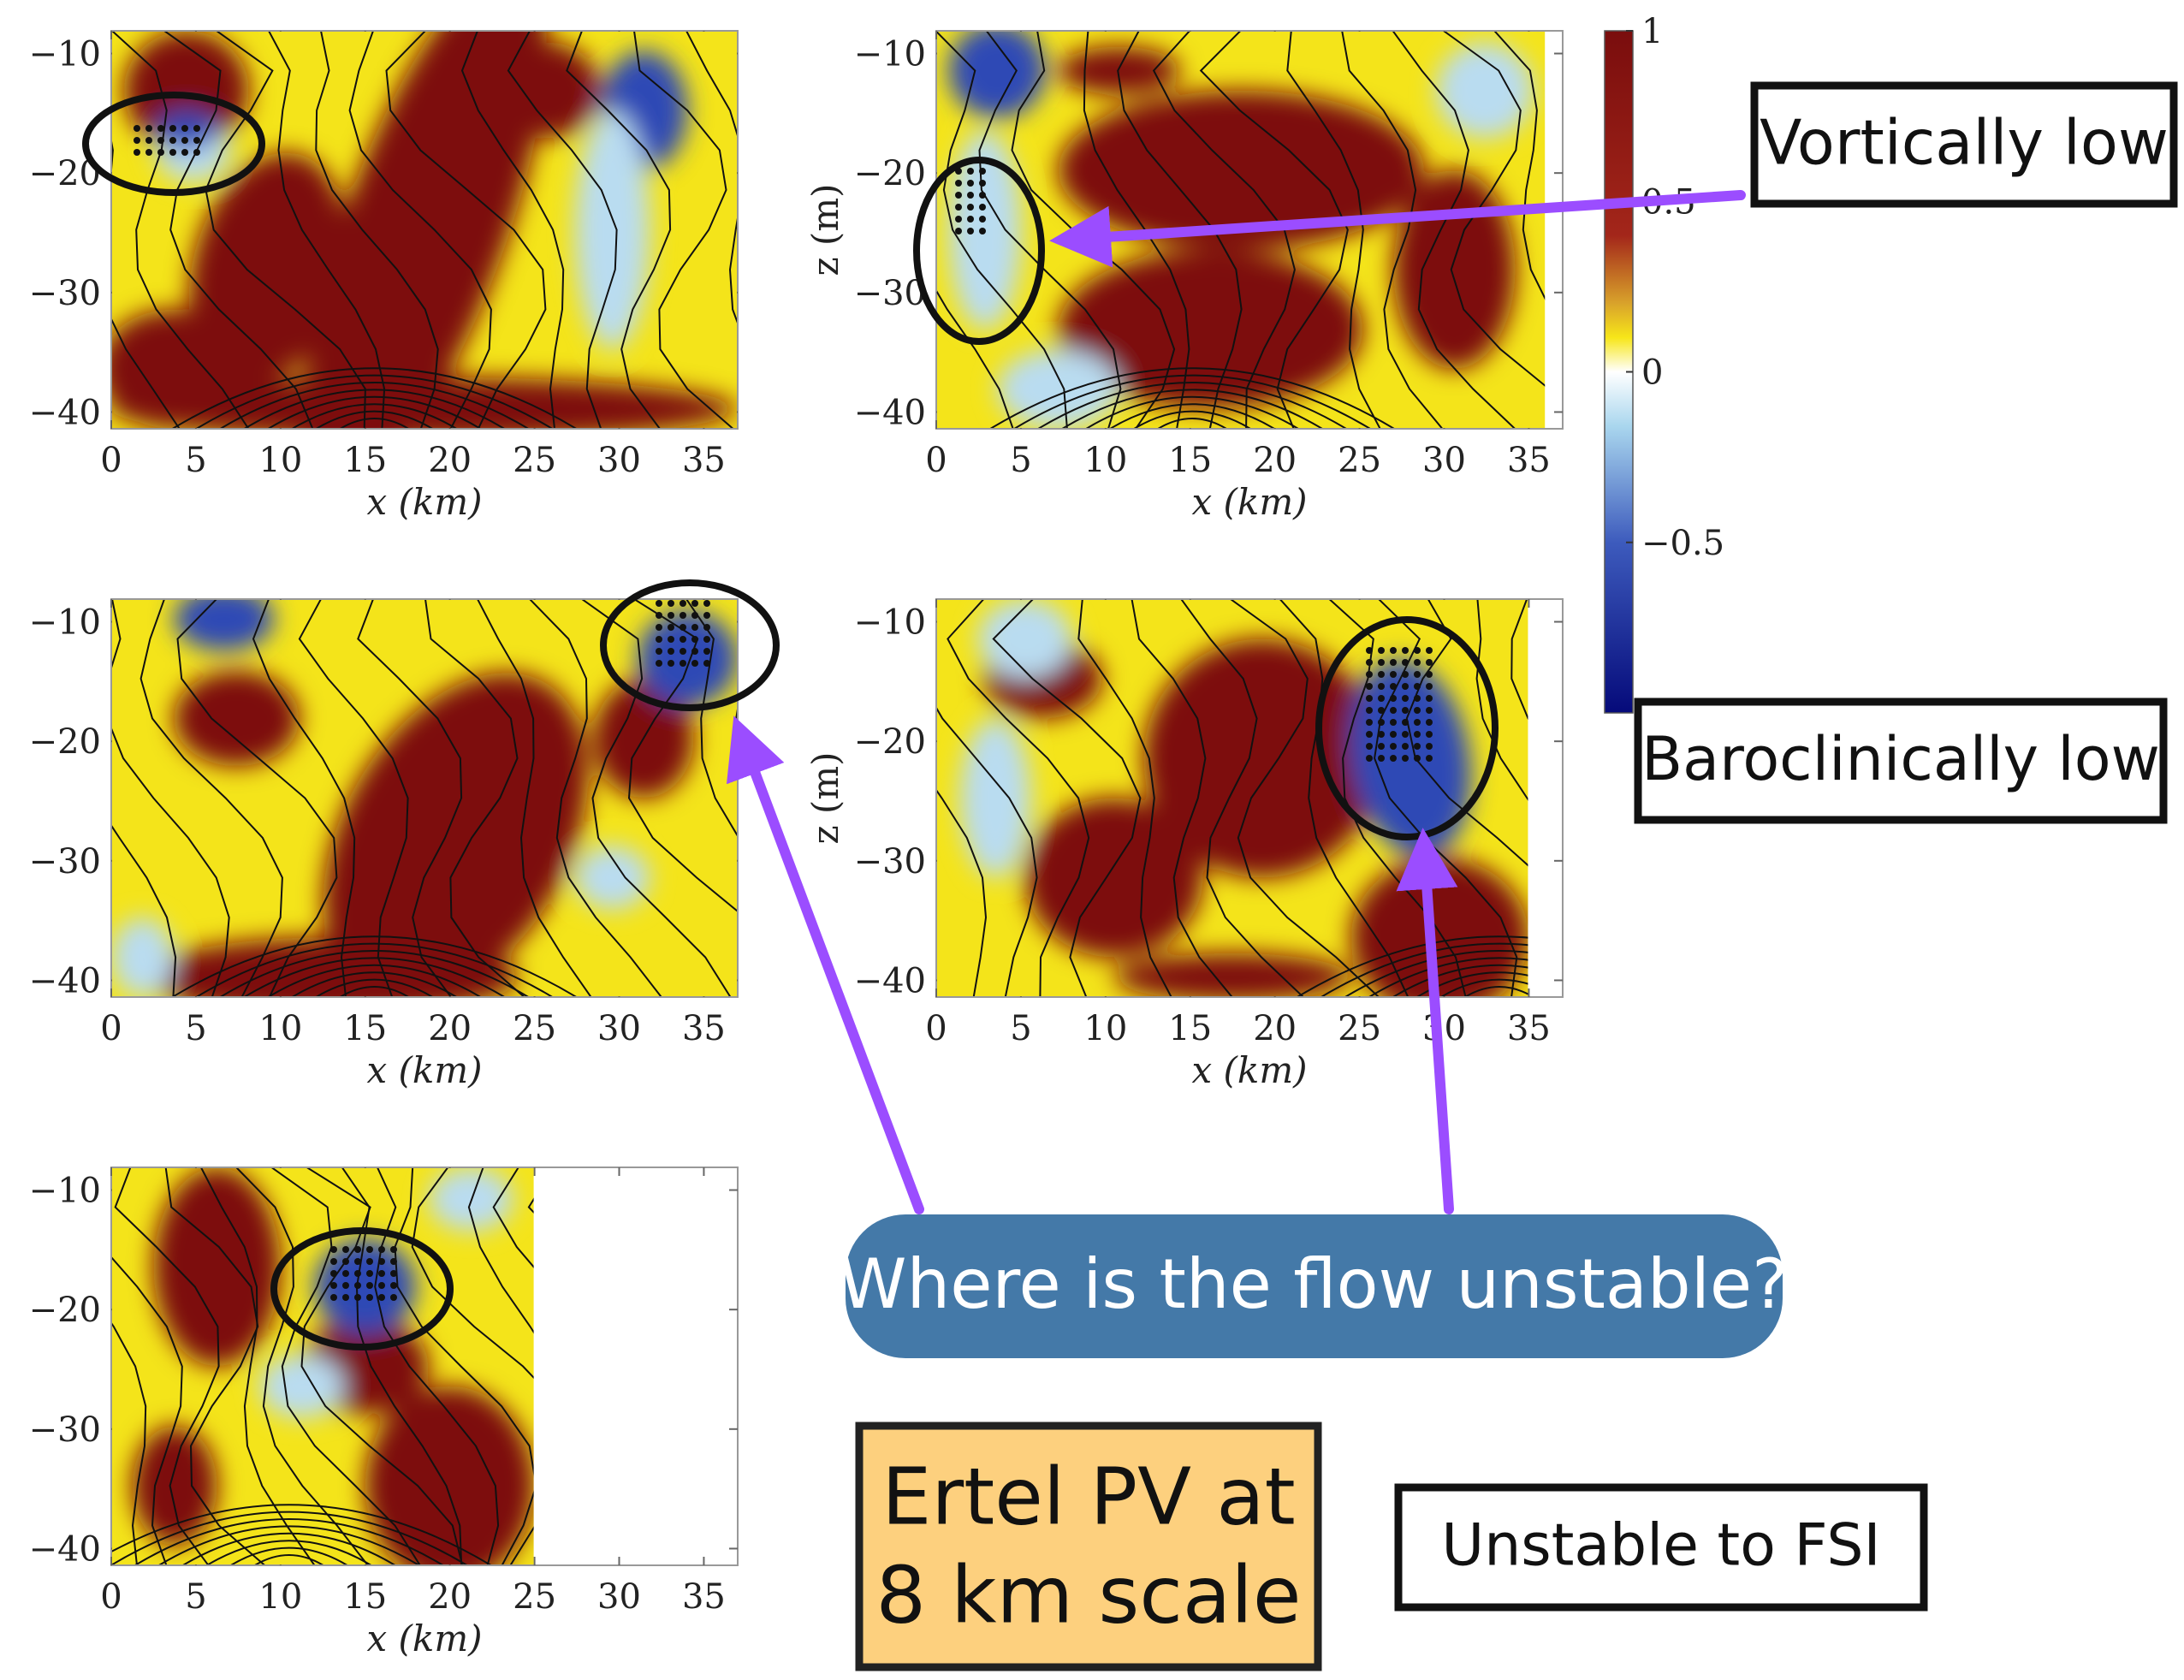  Describe the element at coordinates (1105, 1029) in the screenshot. I see `x-tick-label: 10` at that location.